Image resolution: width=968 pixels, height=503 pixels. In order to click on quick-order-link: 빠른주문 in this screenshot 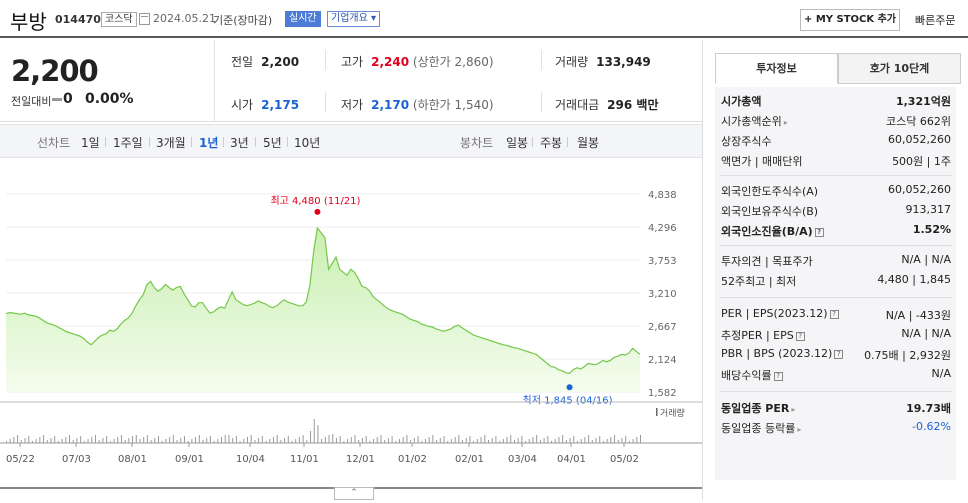, I will do `click(935, 20)`.